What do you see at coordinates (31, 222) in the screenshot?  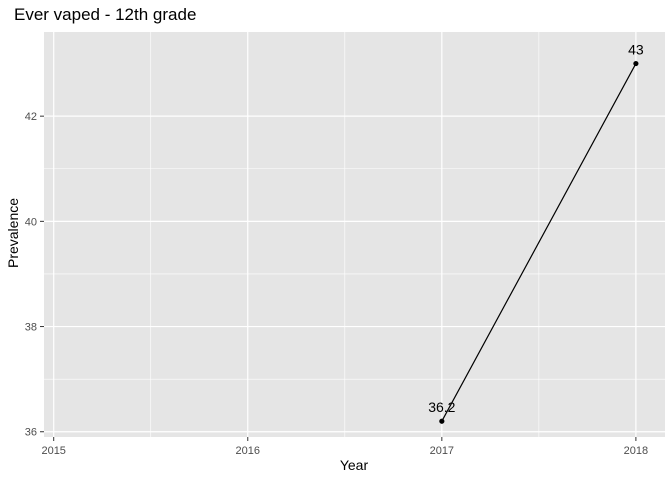 I see `y-tick-label: 40` at bounding box center [31, 222].